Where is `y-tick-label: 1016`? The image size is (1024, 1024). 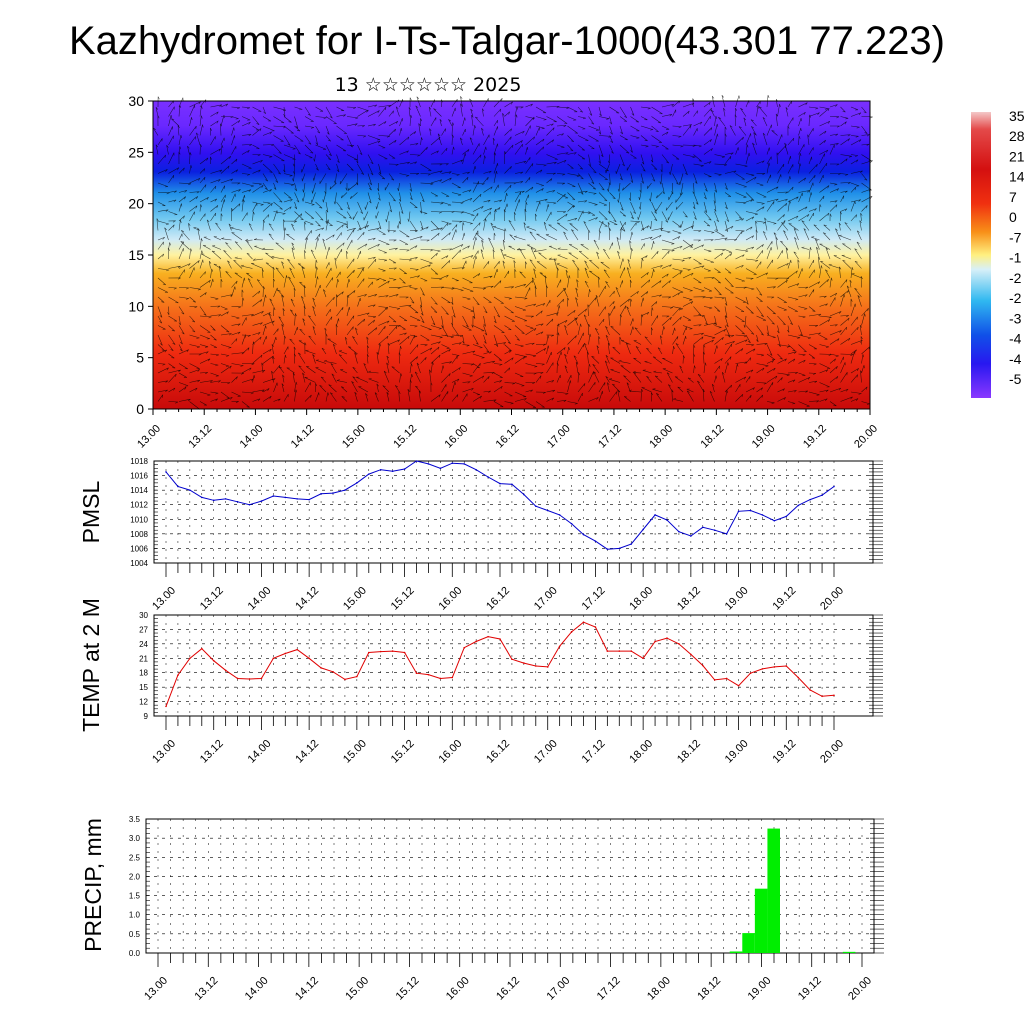 y-tick-label: 1016 is located at coordinates (139, 476).